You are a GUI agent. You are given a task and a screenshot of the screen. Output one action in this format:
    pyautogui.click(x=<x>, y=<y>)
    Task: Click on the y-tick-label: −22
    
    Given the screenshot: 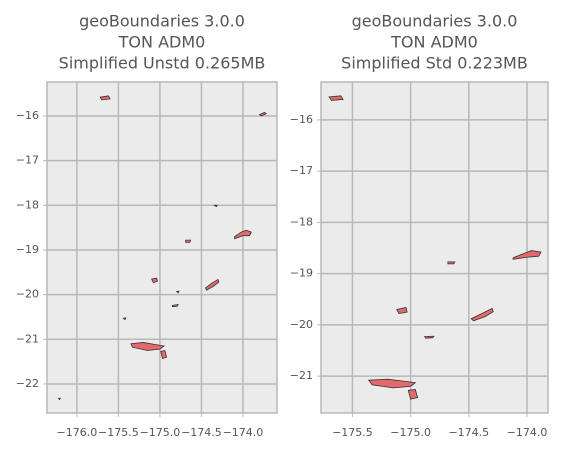 What is the action you would take?
    pyautogui.click(x=27, y=383)
    